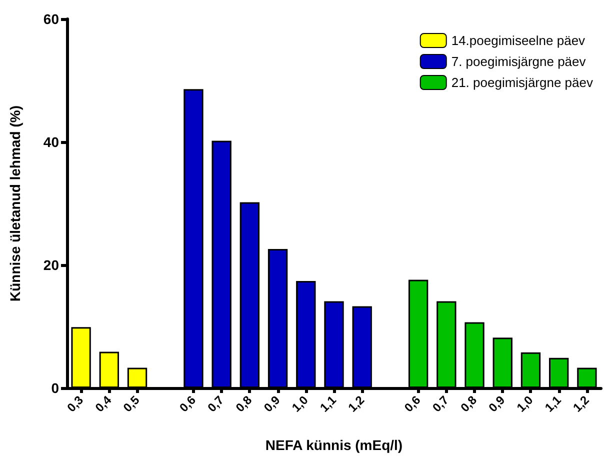  What do you see at coordinates (334, 445) in the screenshot?
I see `x-axis-title: NEFA künnis (mEq/l)` at bounding box center [334, 445].